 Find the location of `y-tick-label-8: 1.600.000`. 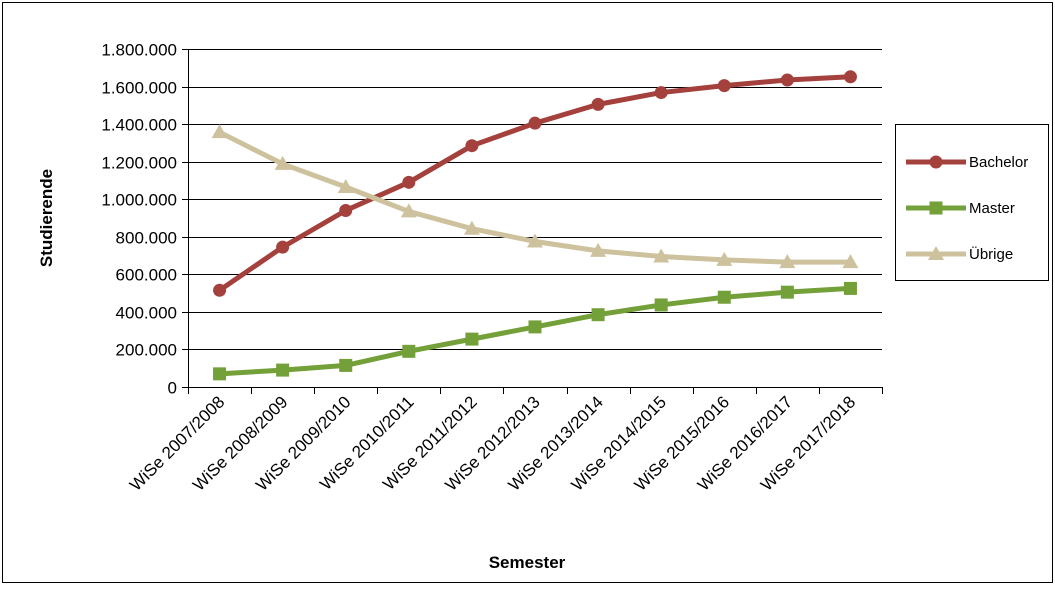

y-tick-label-8: 1.600.000 is located at coordinates (139, 88).